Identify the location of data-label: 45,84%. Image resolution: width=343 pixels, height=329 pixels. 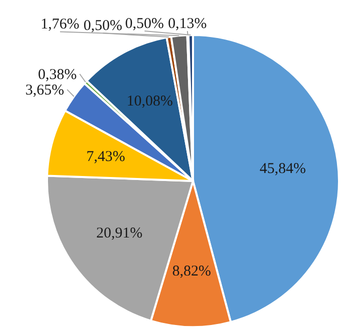
(283, 169).